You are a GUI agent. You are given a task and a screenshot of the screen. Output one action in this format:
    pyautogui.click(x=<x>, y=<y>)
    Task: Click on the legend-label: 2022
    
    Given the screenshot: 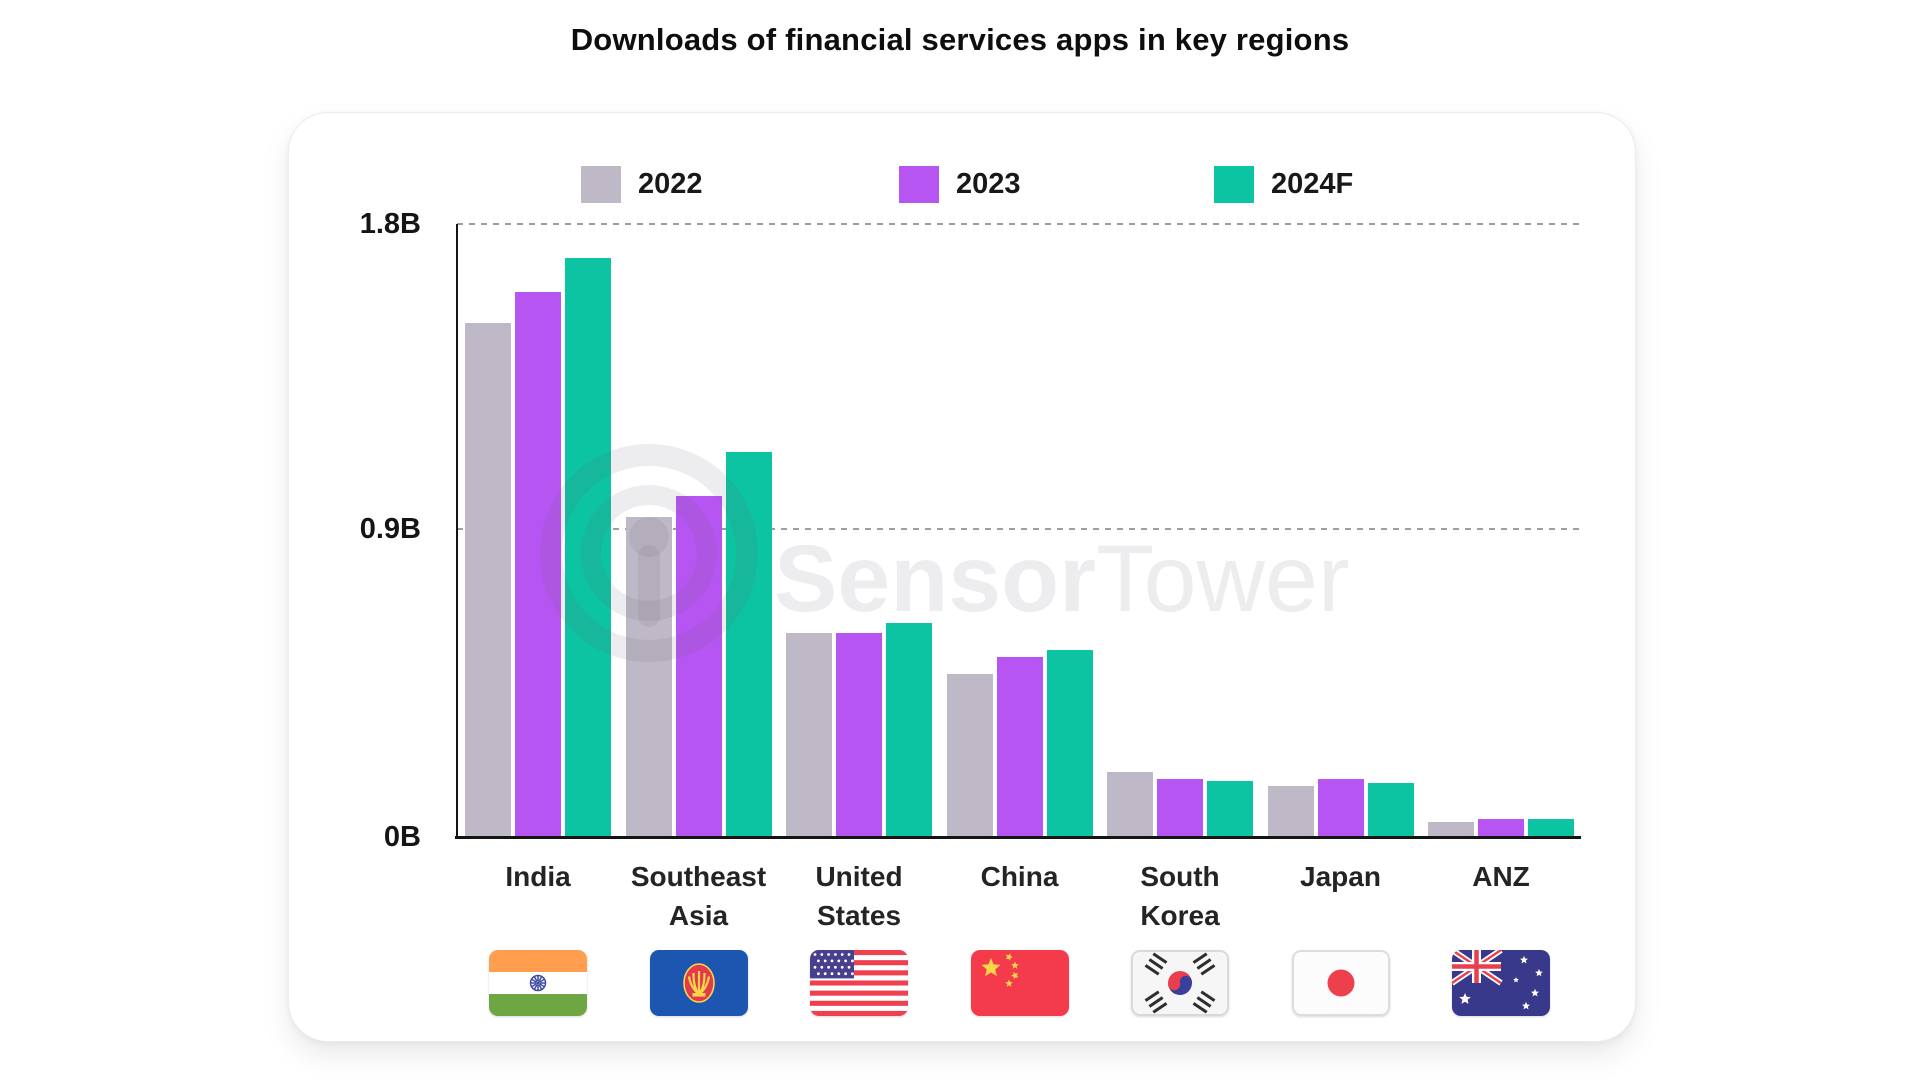 What is the action you would take?
    pyautogui.click(x=670, y=184)
    